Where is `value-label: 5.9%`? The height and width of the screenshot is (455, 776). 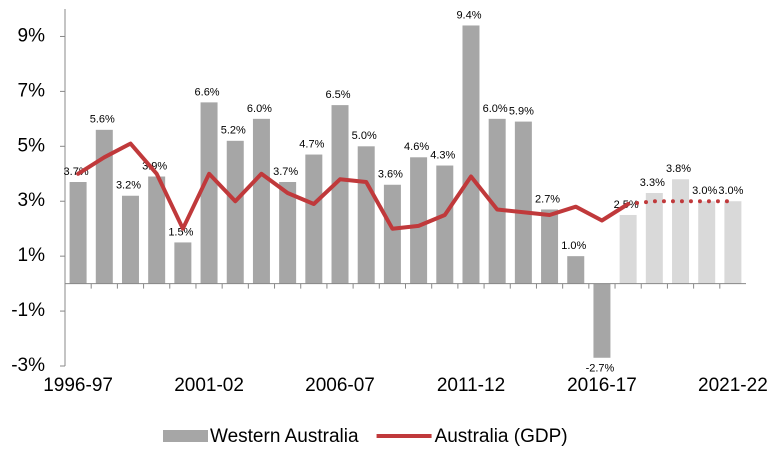 value-label: 5.9% is located at coordinates (521, 111).